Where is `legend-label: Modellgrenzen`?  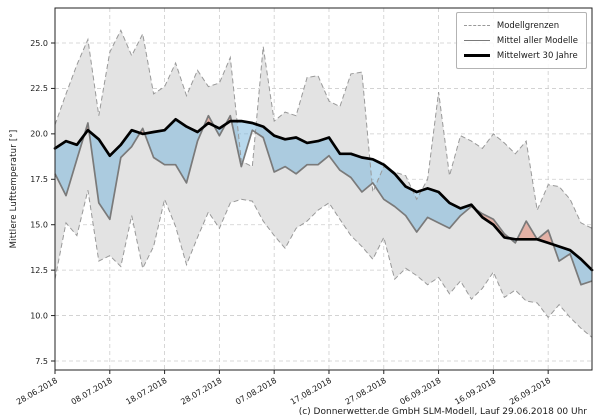
legend-label: Modellgrenzen is located at coordinates (528, 25).